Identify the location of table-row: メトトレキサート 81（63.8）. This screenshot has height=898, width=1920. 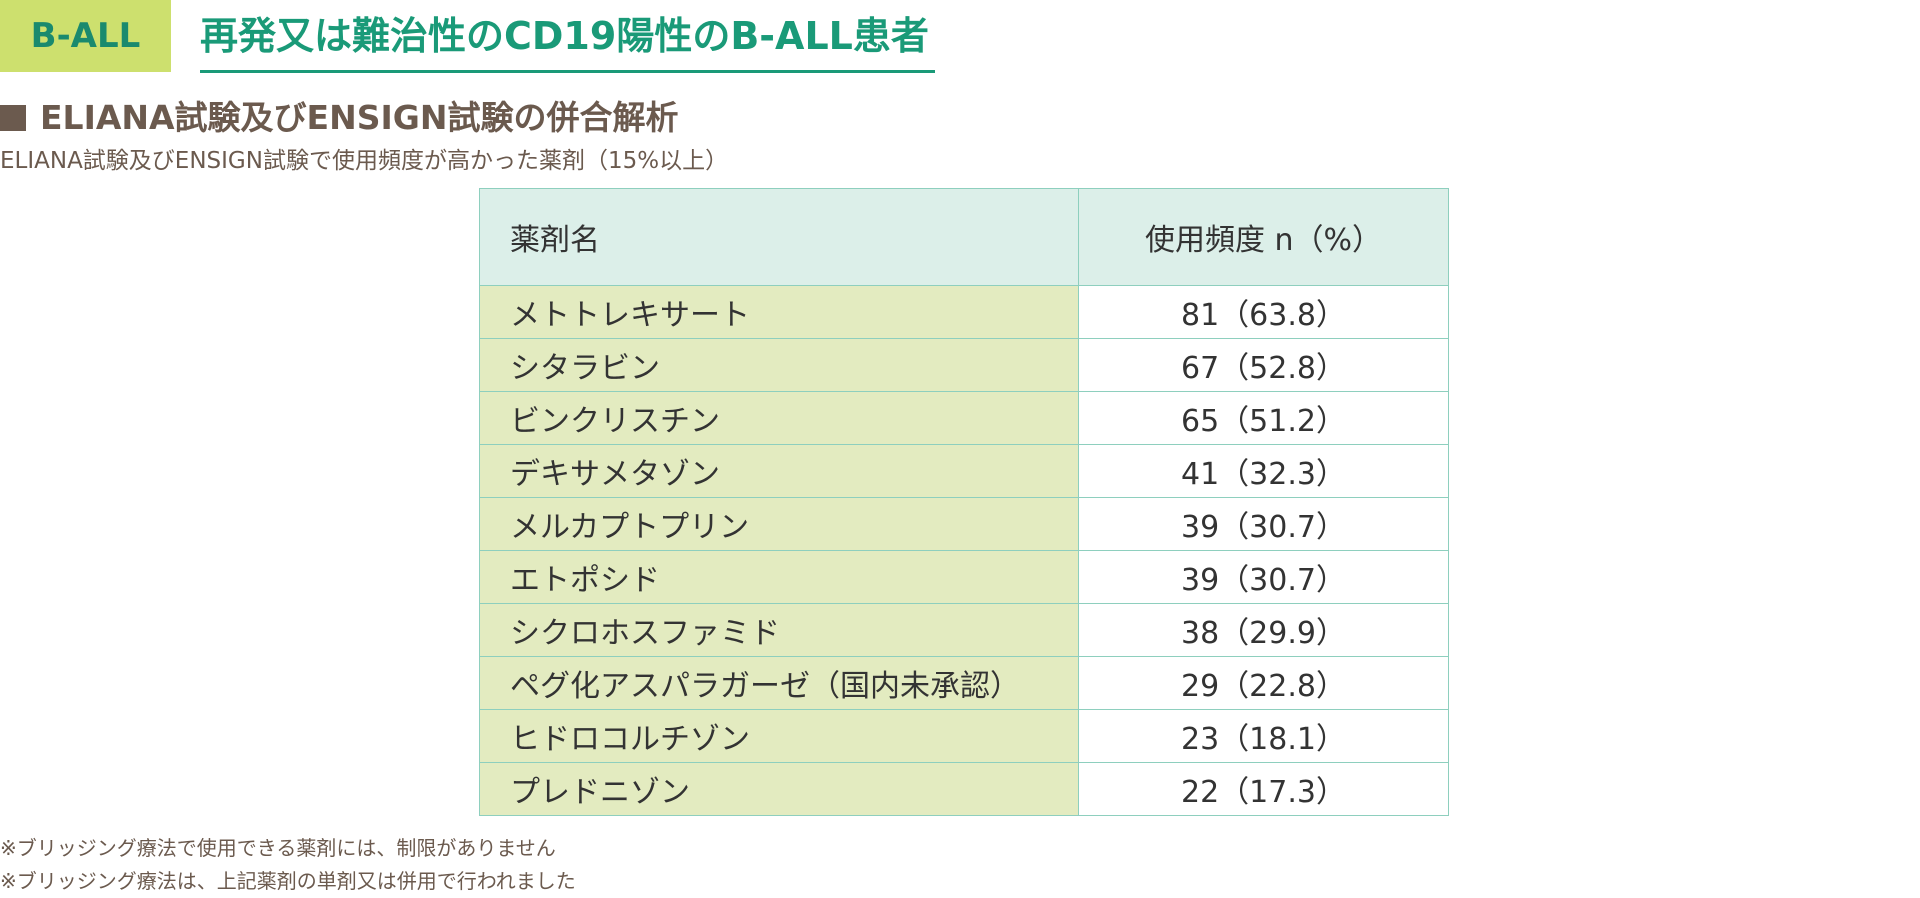
(964, 312).